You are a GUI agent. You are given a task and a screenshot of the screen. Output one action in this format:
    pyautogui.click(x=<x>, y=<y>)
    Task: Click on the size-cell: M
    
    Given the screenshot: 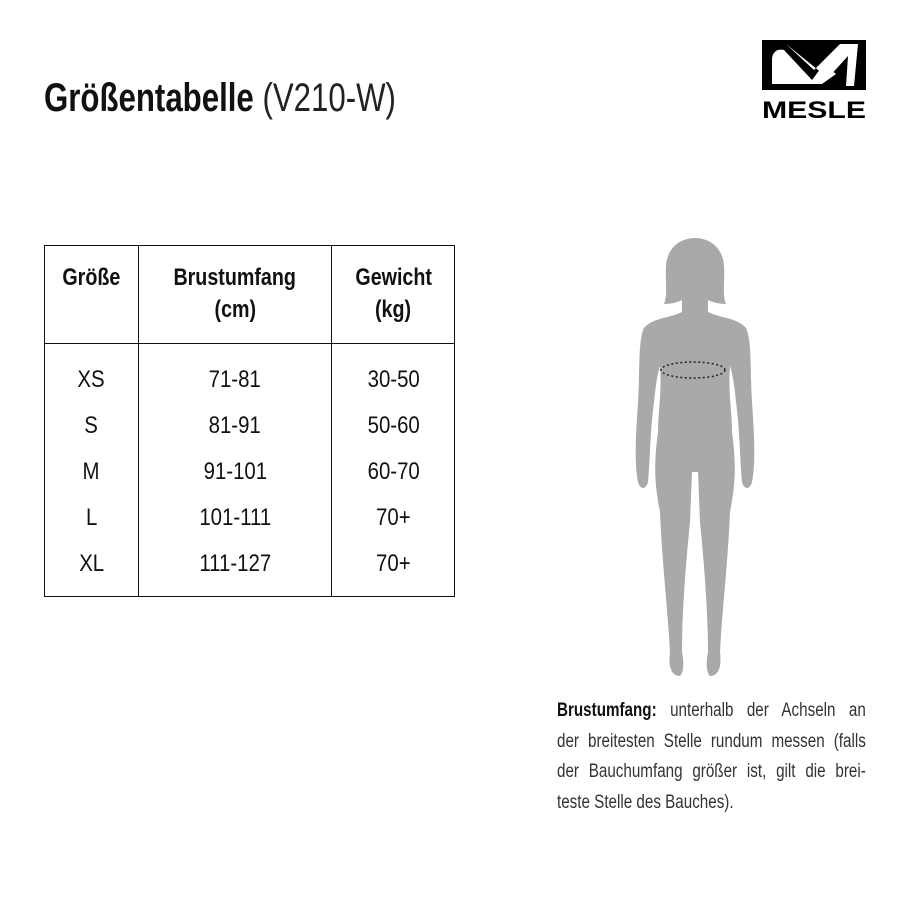 What is the action you would take?
    pyautogui.click(x=91, y=472)
    